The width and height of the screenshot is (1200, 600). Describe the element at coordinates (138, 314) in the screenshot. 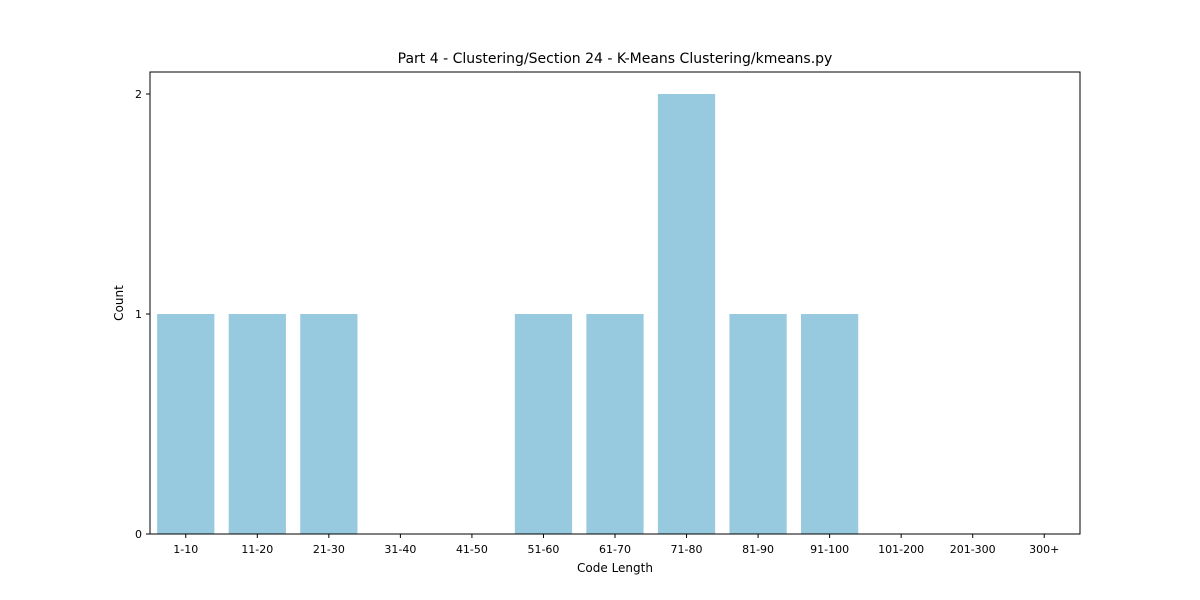

I see `y-tick-label: 1` at that location.